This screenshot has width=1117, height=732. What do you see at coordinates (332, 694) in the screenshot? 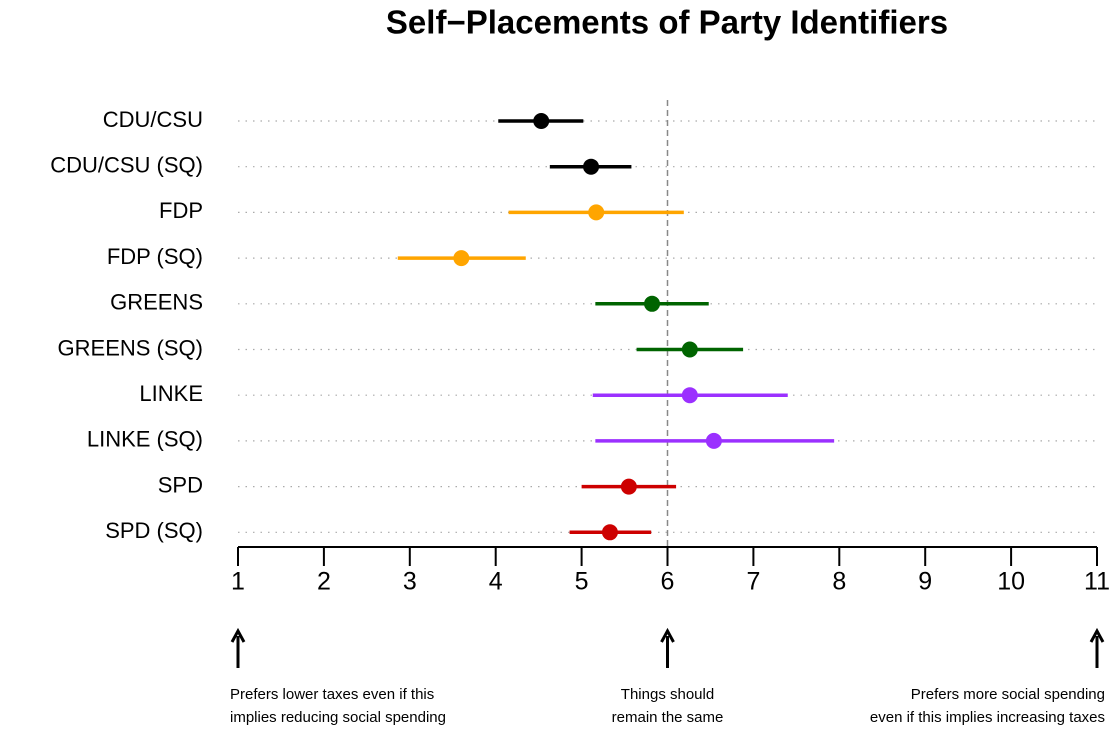
I see `annotation-text: Prefers lower taxes even if this` at bounding box center [332, 694].